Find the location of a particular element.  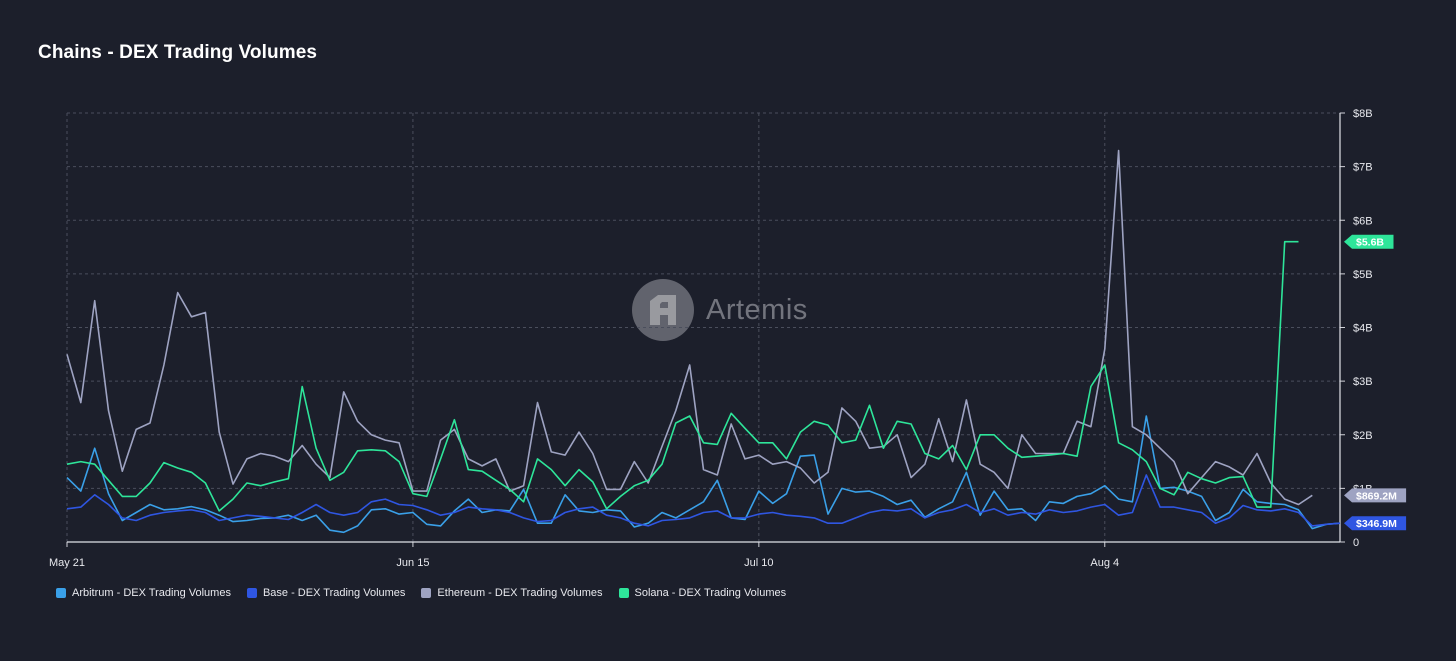

x-tick-label: Aug 4 is located at coordinates (1104, 563).